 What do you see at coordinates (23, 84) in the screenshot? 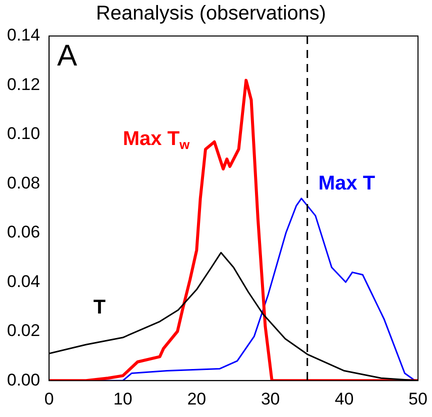
I see `y-tick-label: 0.12` at bounding box center [23, 84].